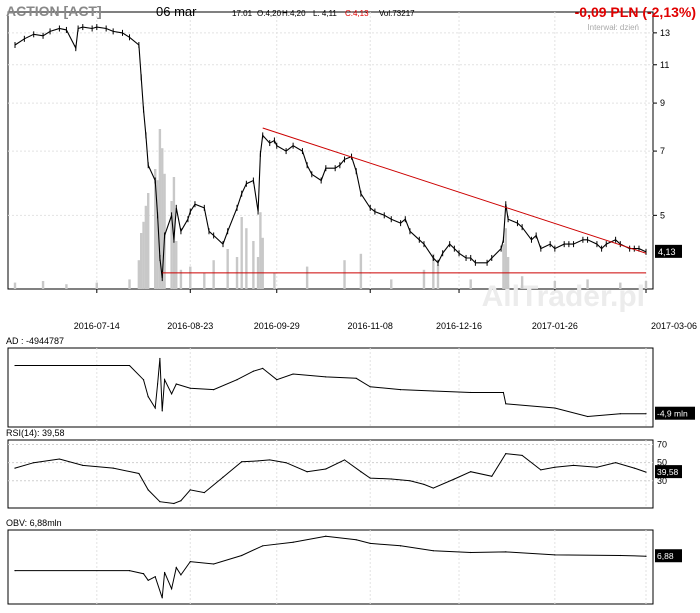  What do you see at coordinates (370, 326) in the screenshot?
I see `x-tick-label: 2016-11-08` at bounding box center [370, 326].